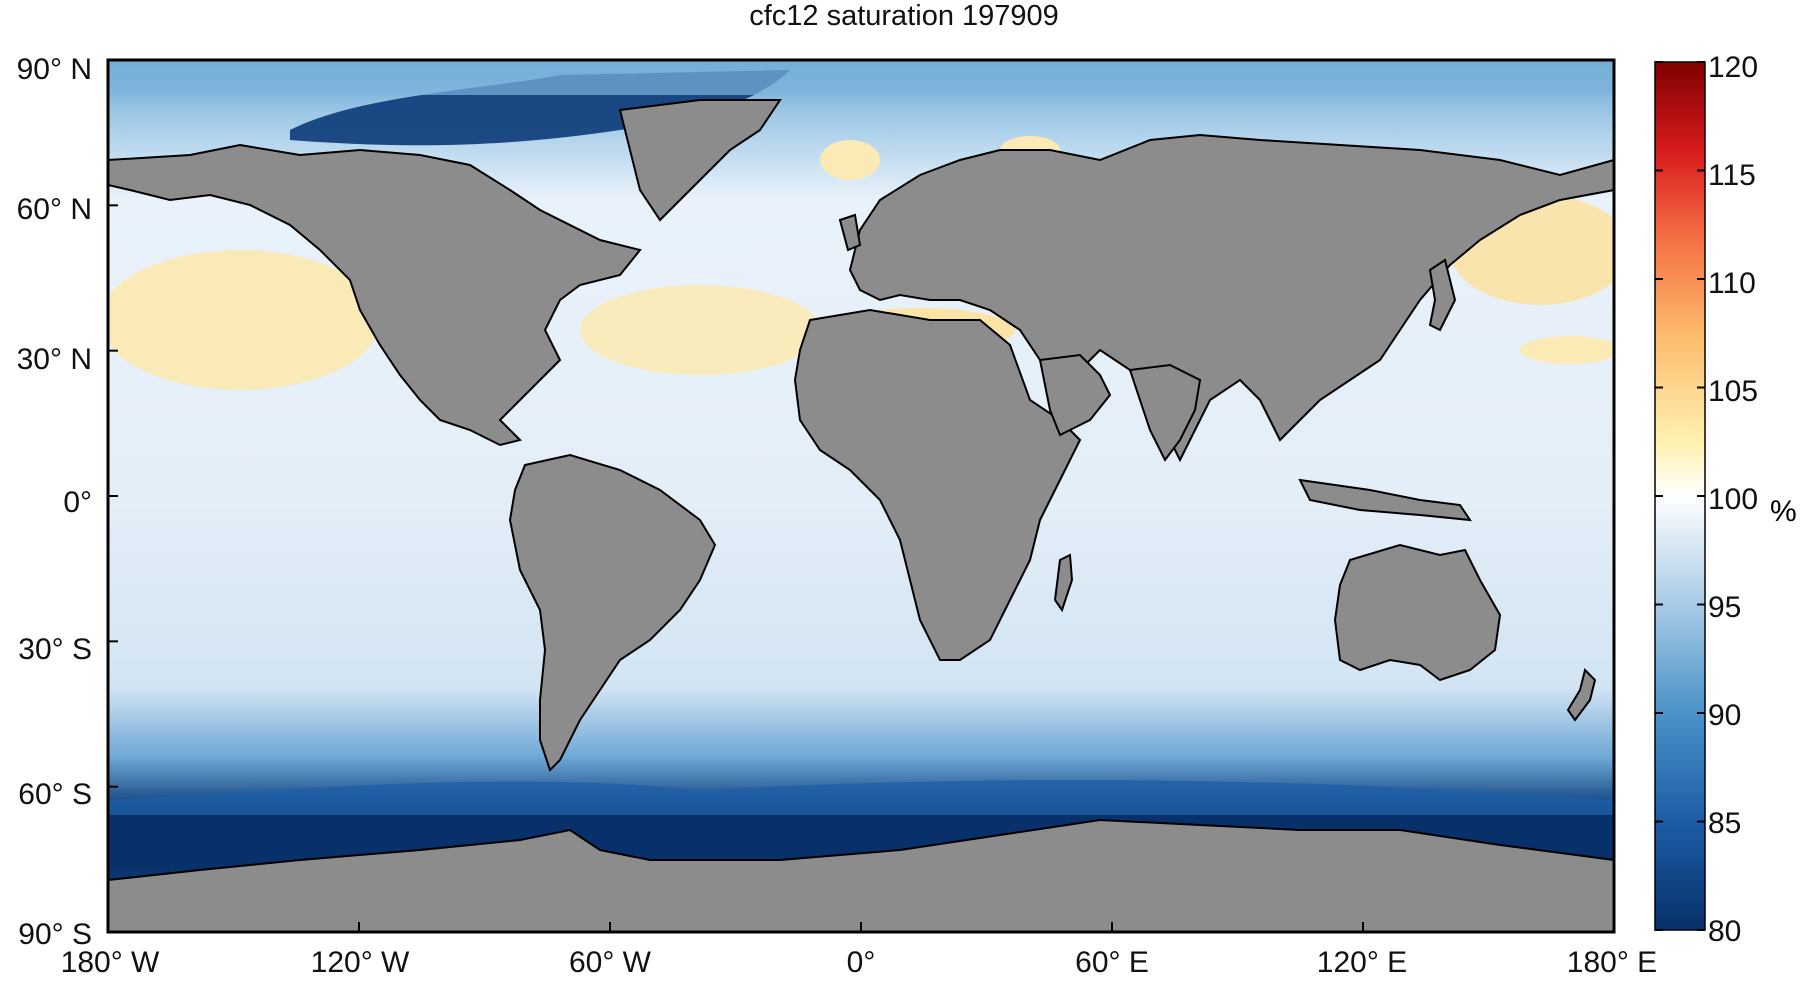 This screenshot has width=1808, height=984. What do you see at coordinates (1733, 499) in the screenshot?
I see `colorbar-label-100: 100` at bounding box center [1733, 499].